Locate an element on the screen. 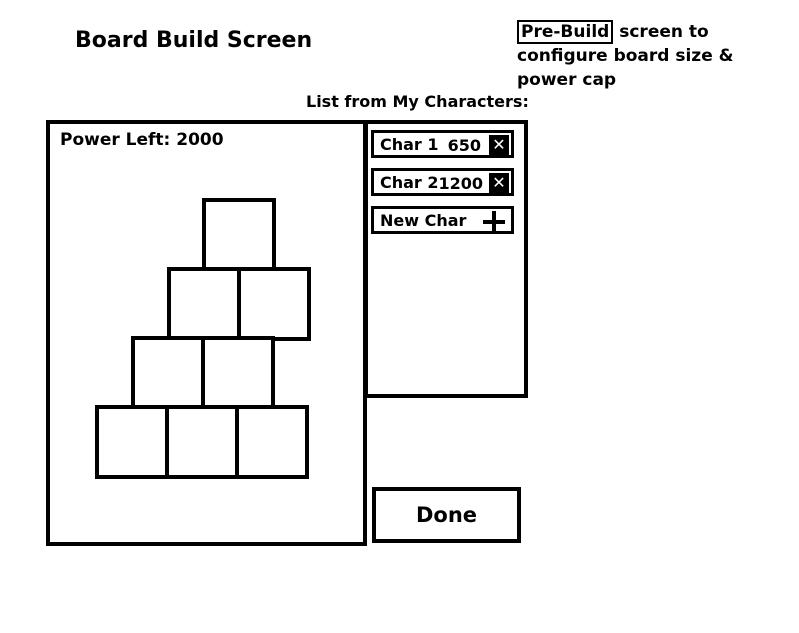 This screenshot has width=799, height=633. new-character-row: New Char is located at coordinates (442, 220).